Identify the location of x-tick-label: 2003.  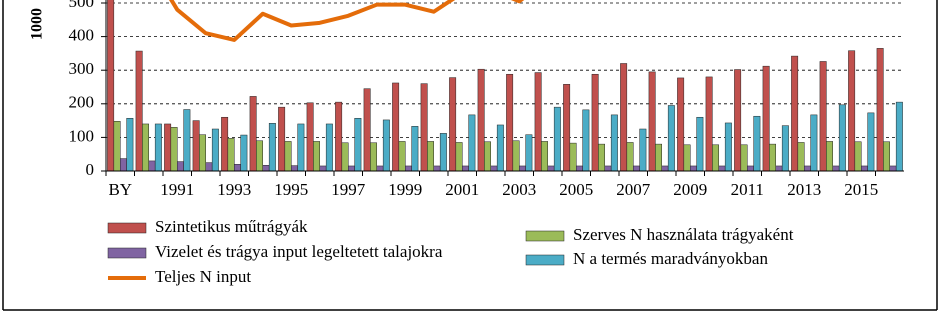
(519, 189).